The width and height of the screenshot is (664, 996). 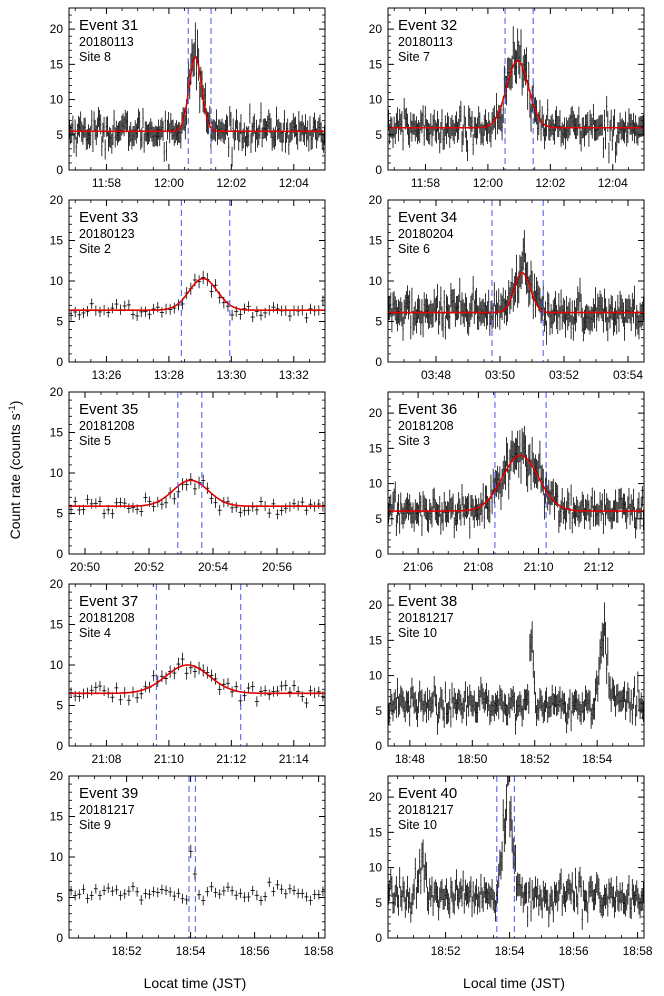 What do you see at coordinates (59, 170) in the screenshot?
I see `y-tick-label: 0` at bounding box center [59, 170].